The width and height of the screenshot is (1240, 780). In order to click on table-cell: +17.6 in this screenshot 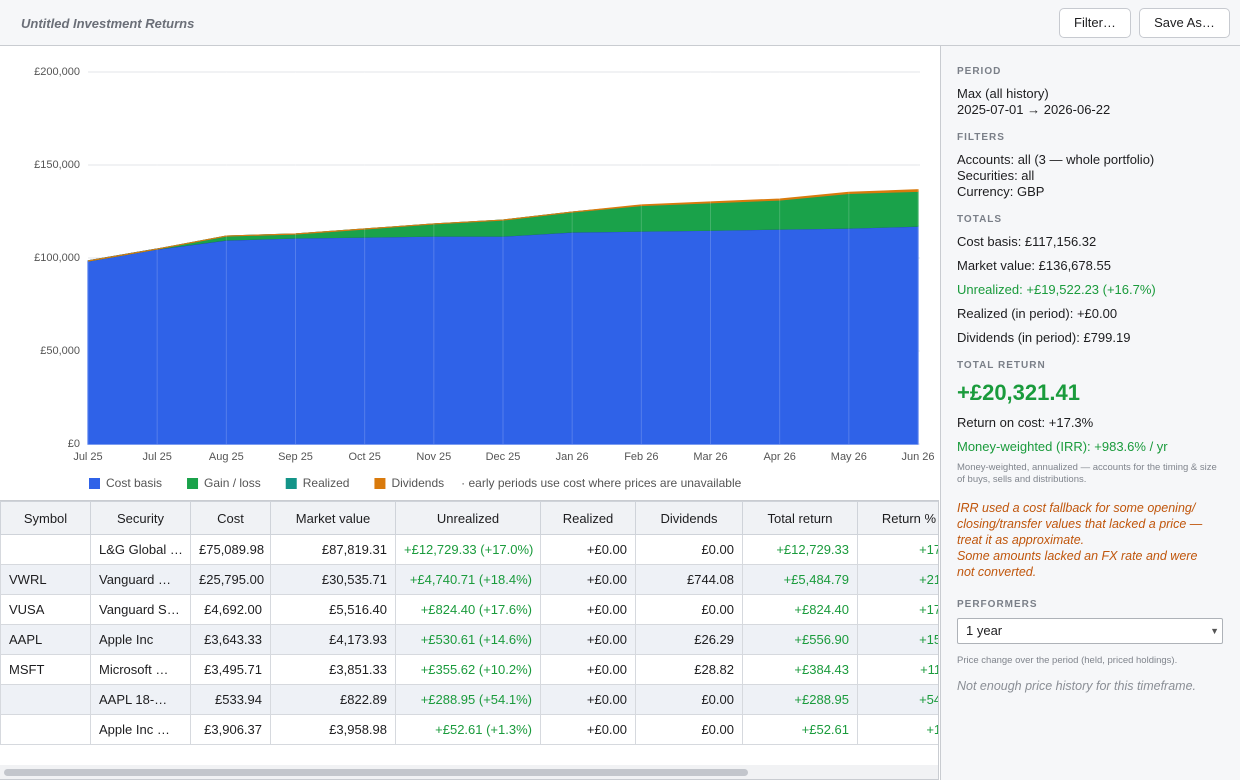, I will do `click(897, 609)`.